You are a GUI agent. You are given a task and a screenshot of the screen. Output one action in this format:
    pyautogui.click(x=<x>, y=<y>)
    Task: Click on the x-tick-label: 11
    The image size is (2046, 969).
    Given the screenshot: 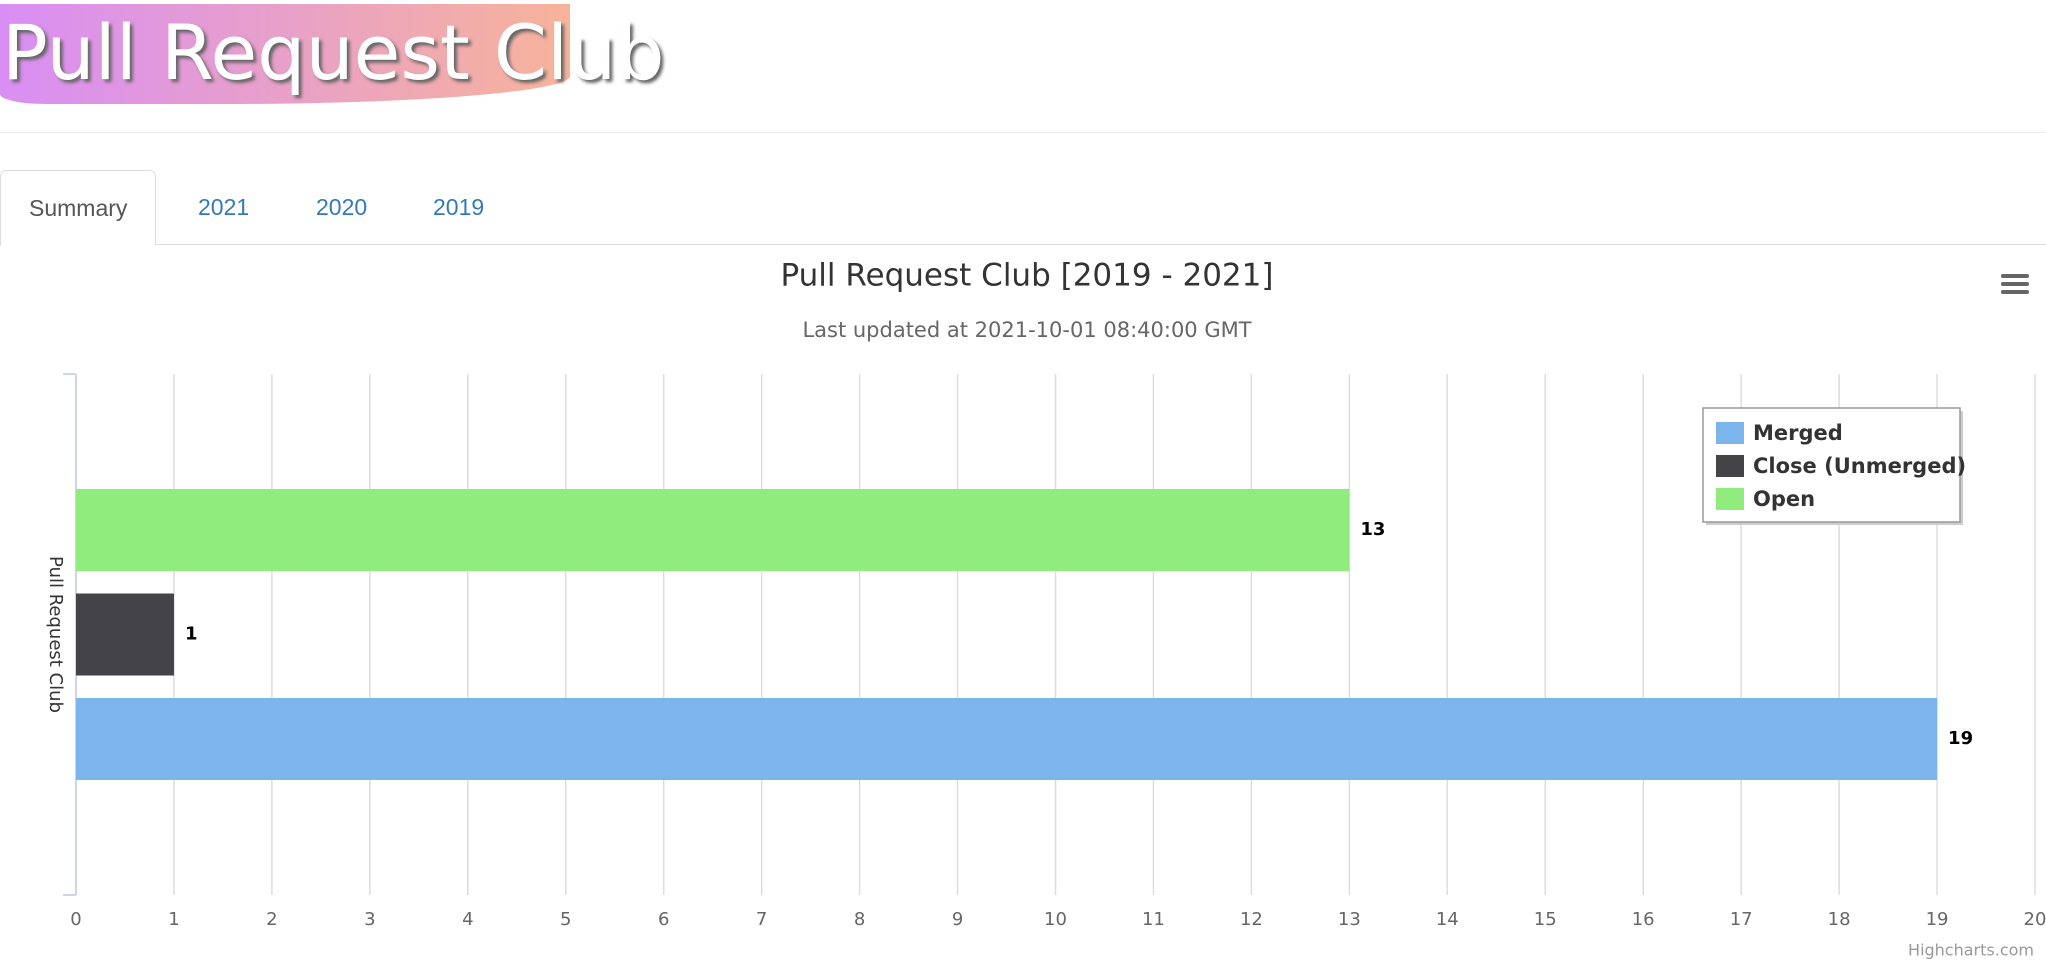 What is the action you would take?
    pyautogui.click(x=1153, y=919)
    